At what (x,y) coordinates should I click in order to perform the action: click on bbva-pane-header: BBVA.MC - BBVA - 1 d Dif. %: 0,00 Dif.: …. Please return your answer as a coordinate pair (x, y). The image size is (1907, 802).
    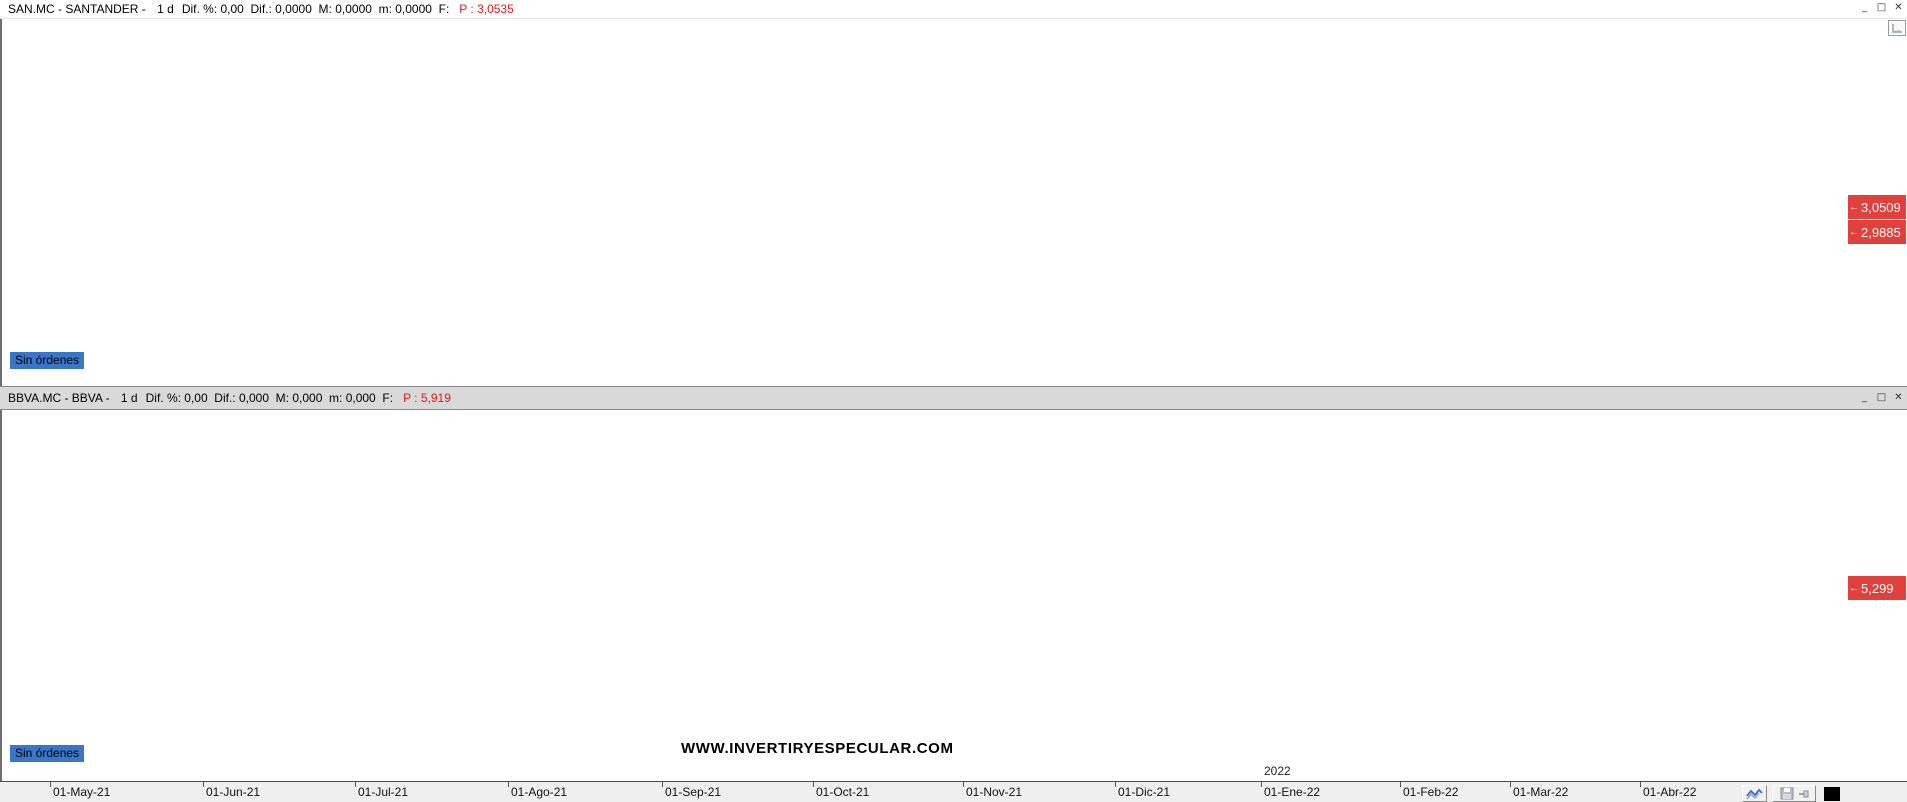
    Looking at the image, I should click on (953, 398).